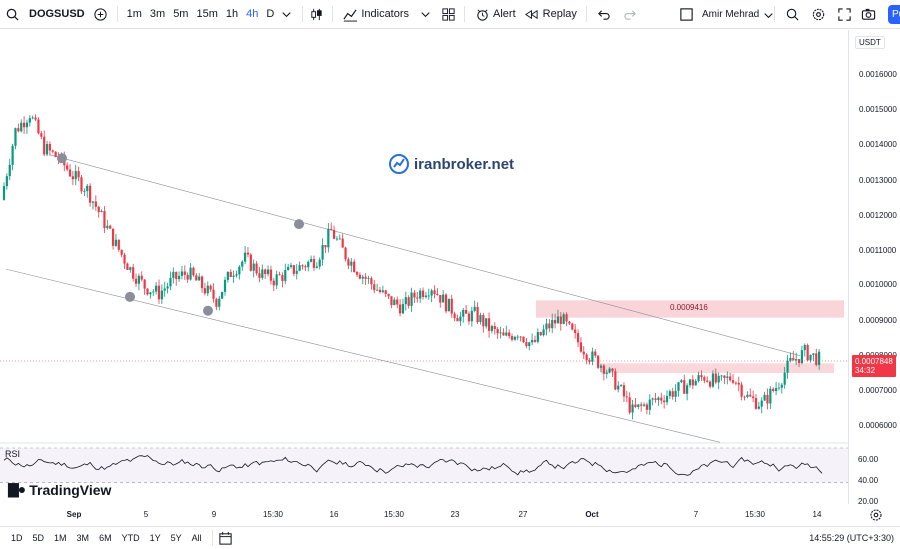  Describe the element at coordinates (523, 514) in the screenshot. I see `time-tick: 27` at that location.